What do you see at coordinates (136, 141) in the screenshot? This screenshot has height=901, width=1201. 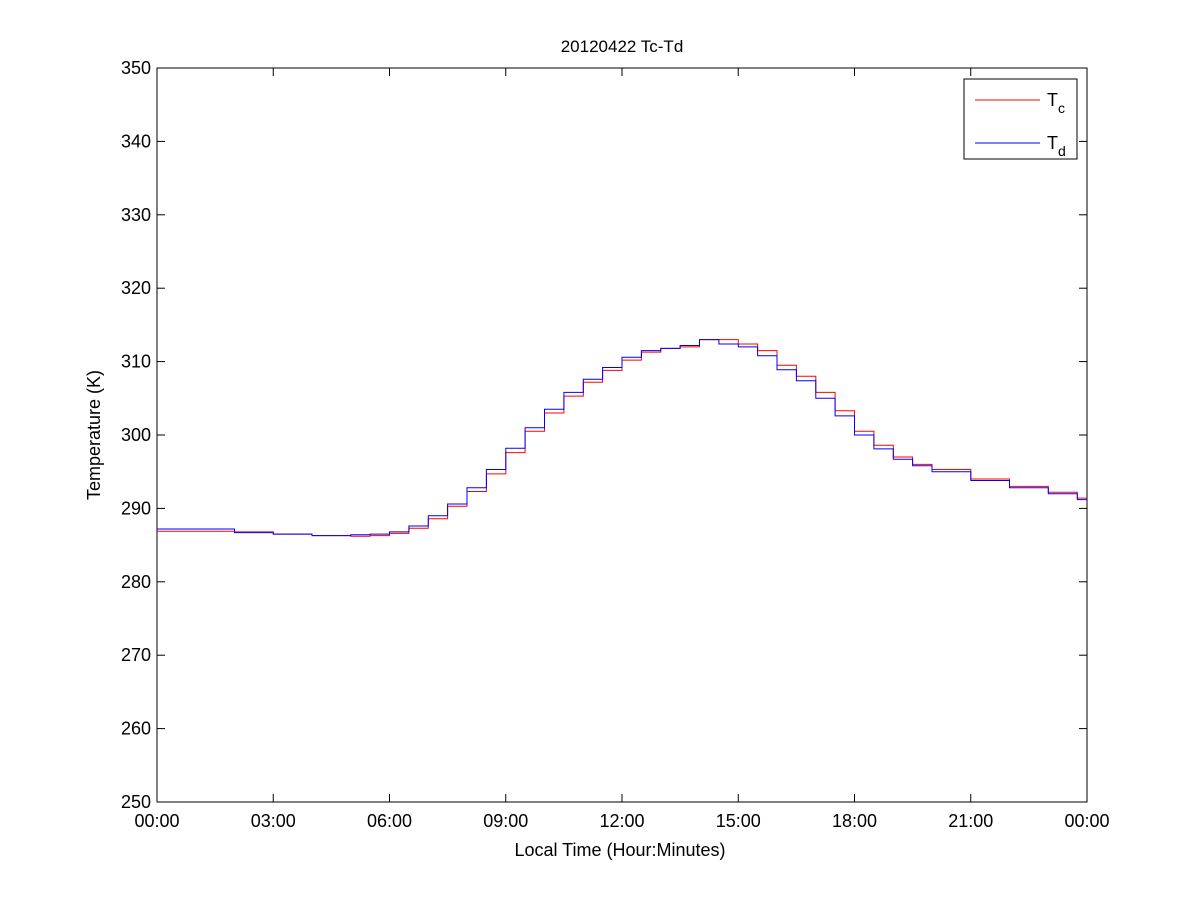 I see `y-tick-label: 340` at bounding box center [136, 141].